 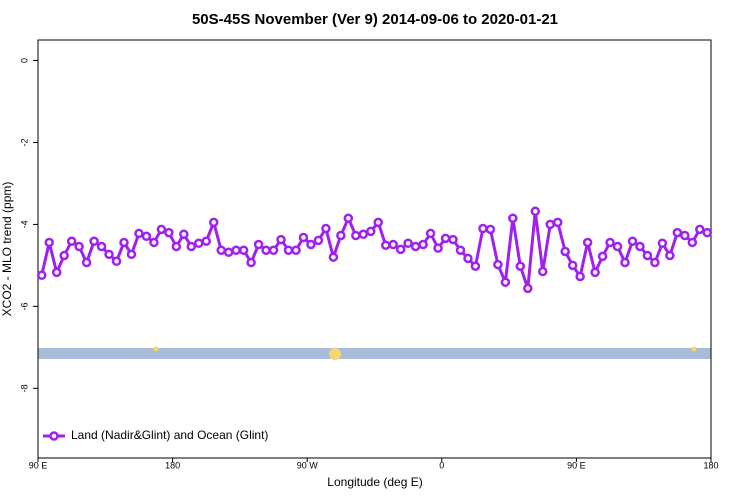 What do you see at coordinates (441, 465) in the screenshot?
I see `x-tick-label: 0` at bounding box center [441, 465].